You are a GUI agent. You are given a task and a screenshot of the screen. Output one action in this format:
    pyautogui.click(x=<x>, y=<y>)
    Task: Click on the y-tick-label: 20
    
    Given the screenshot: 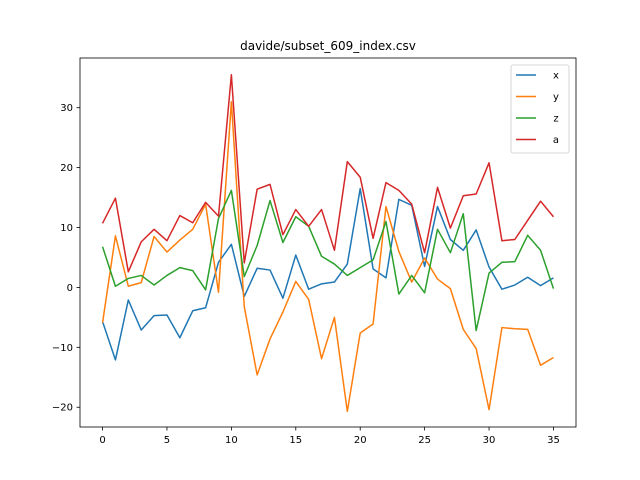 What is the action you would take?
    pyautogui.click(x=66, y=168)
    